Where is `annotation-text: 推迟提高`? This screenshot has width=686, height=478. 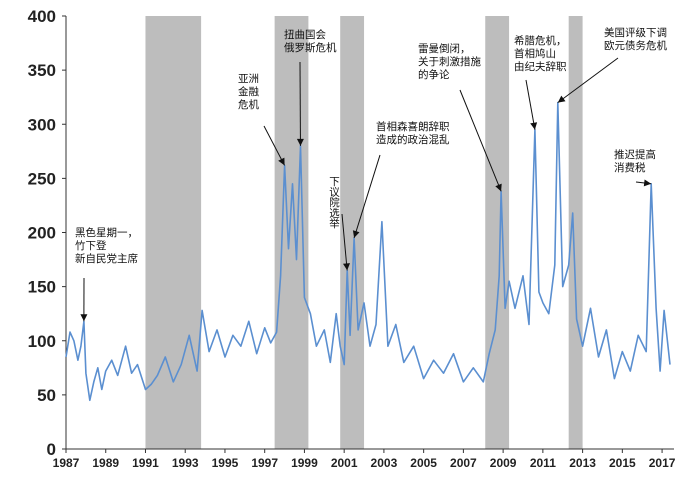
annotation-text: 推迟提高 is located at coordinates (635, 154).